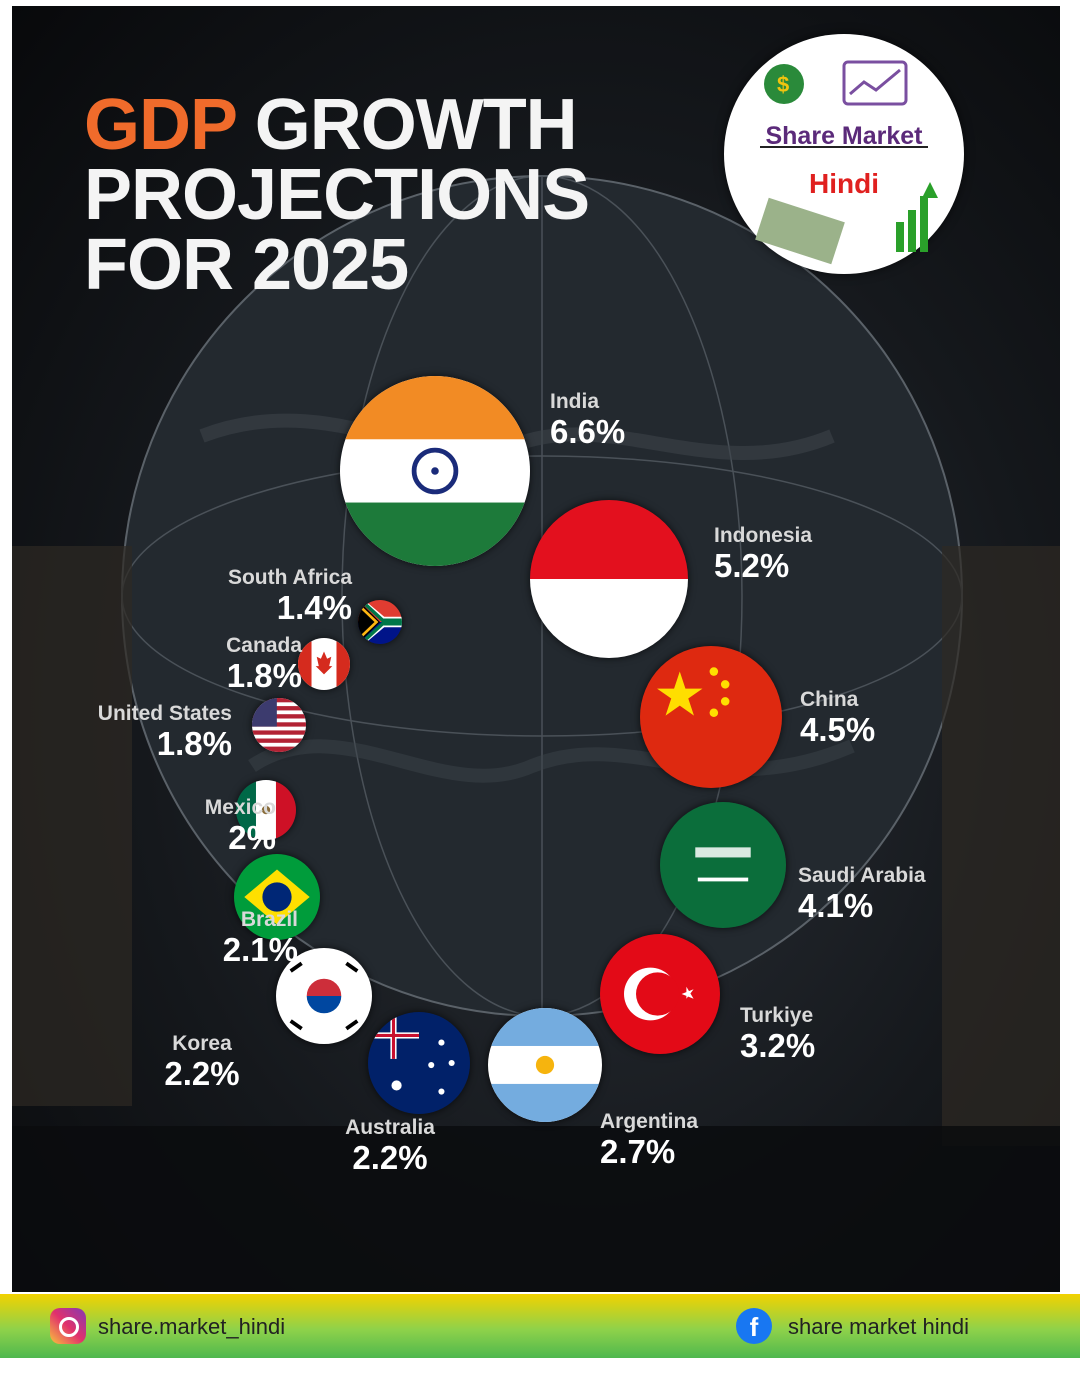 This screenshot has width=1080, height=1380. I want to click on label-india: India 6.6%, so click(587, 420).